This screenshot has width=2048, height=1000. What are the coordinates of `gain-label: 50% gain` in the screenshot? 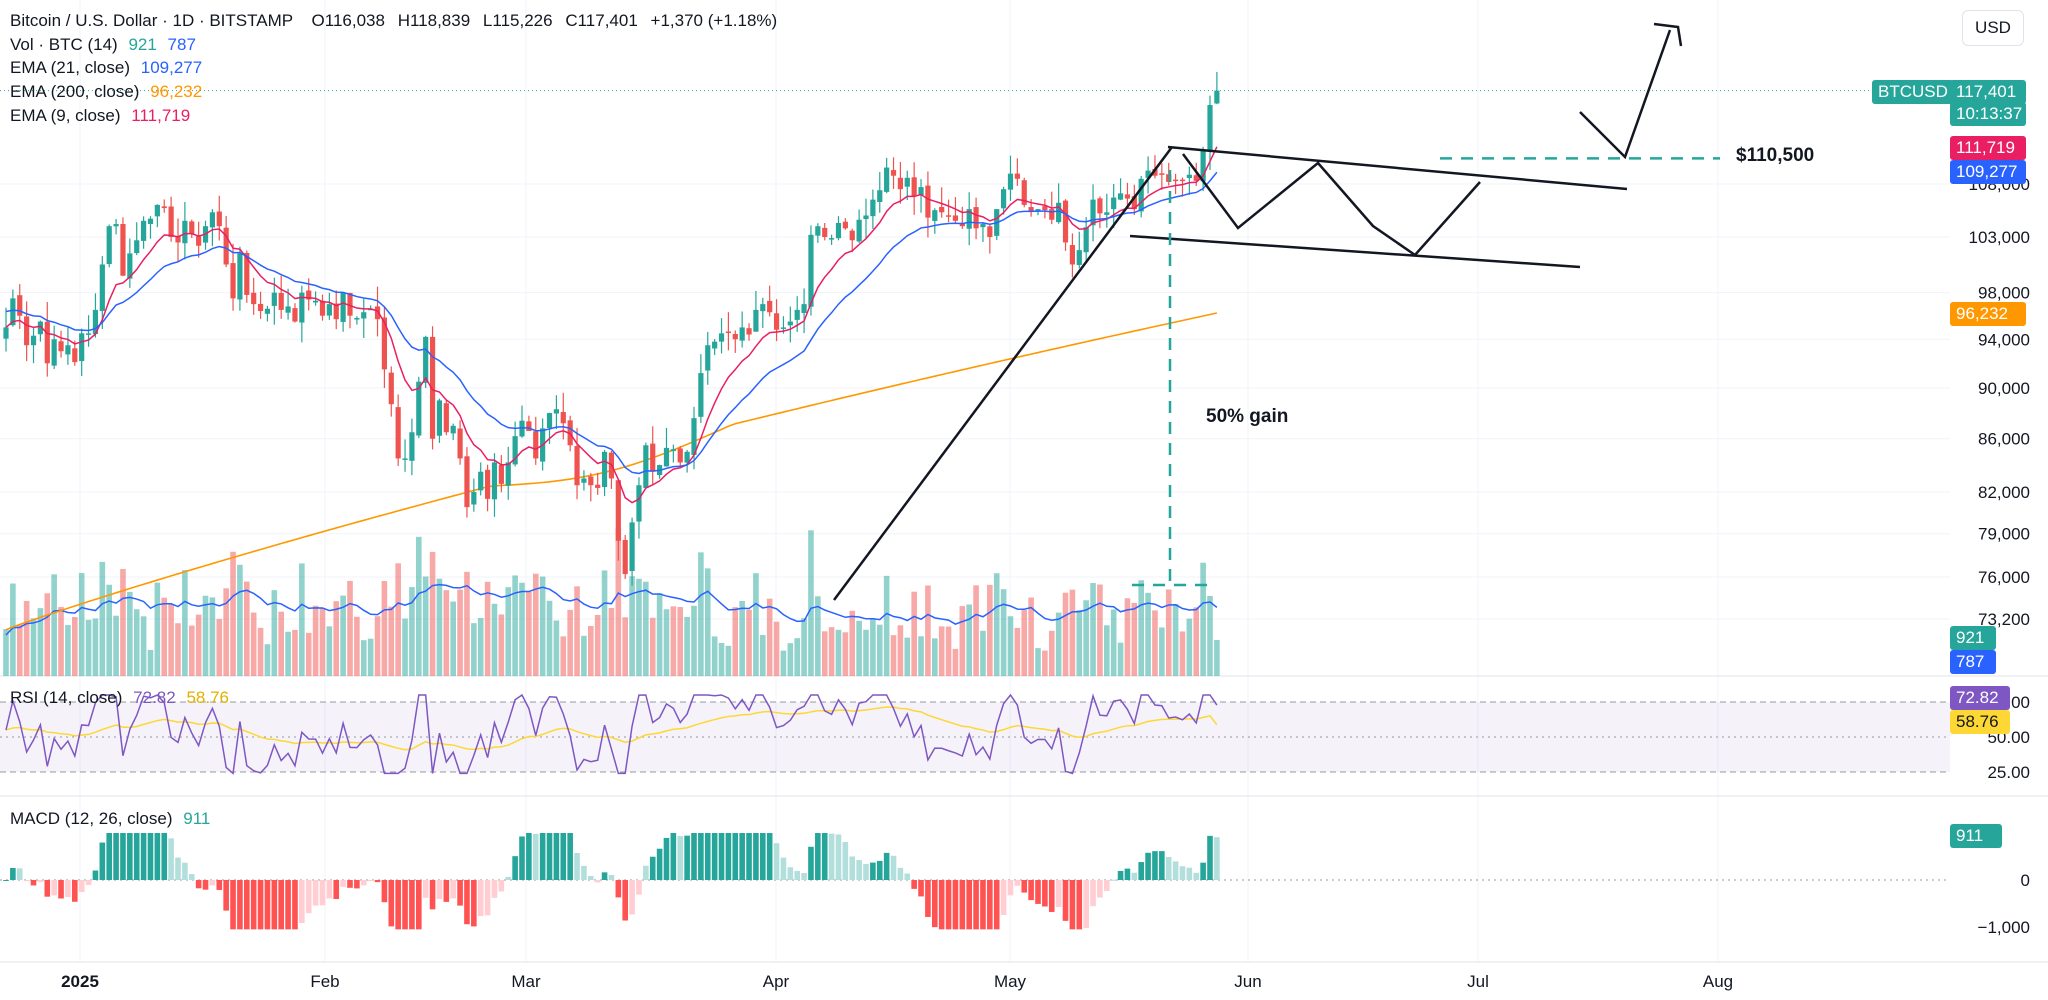 It's located at (1247, 416).